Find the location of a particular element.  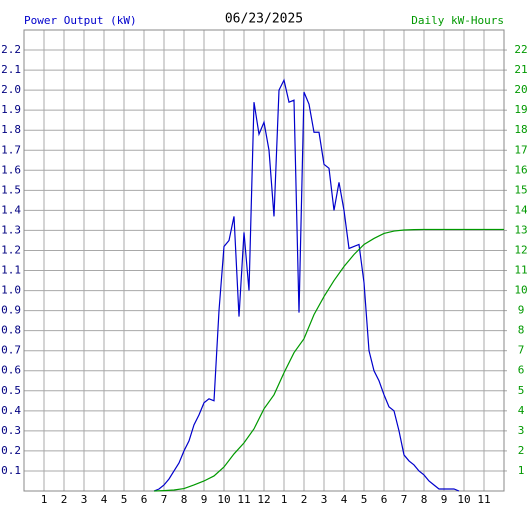

y-tick-label: 2.0 is located at coordinates (11, 89).